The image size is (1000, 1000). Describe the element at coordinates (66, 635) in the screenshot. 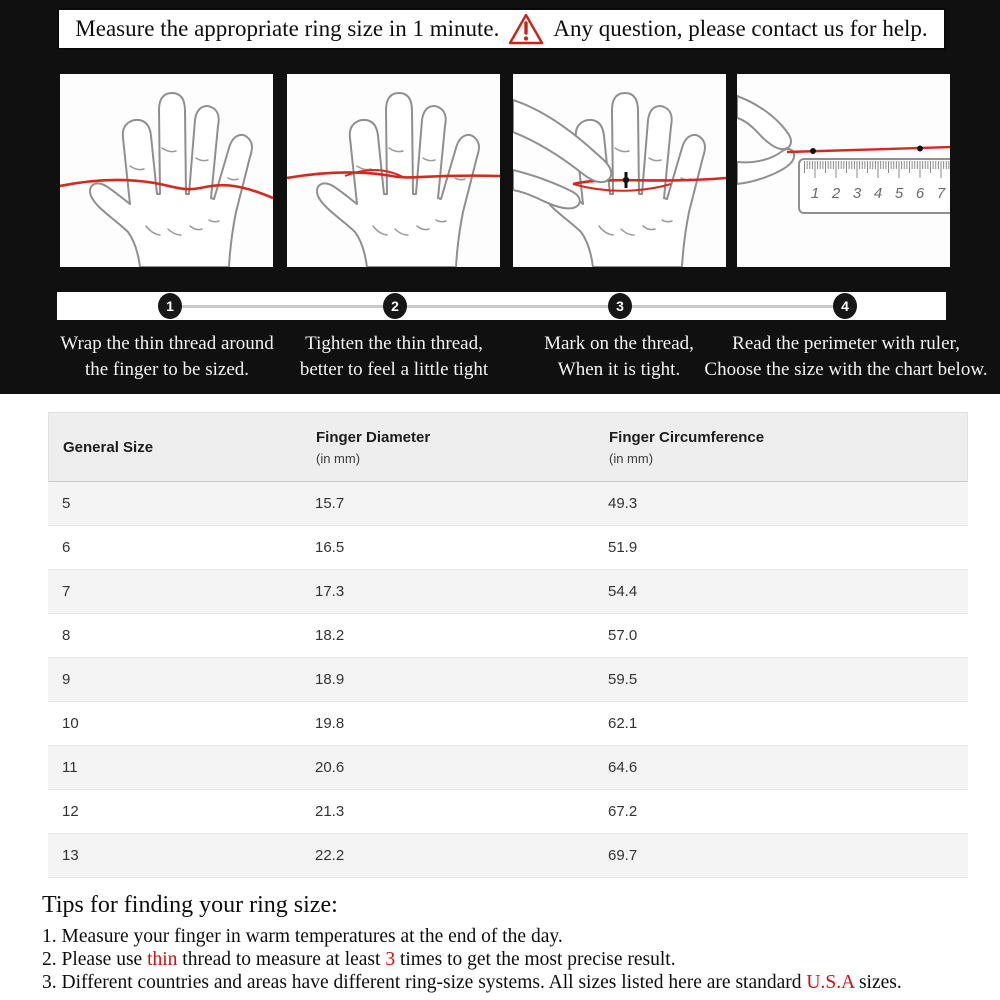

I see `cell-size: 8` at that location.